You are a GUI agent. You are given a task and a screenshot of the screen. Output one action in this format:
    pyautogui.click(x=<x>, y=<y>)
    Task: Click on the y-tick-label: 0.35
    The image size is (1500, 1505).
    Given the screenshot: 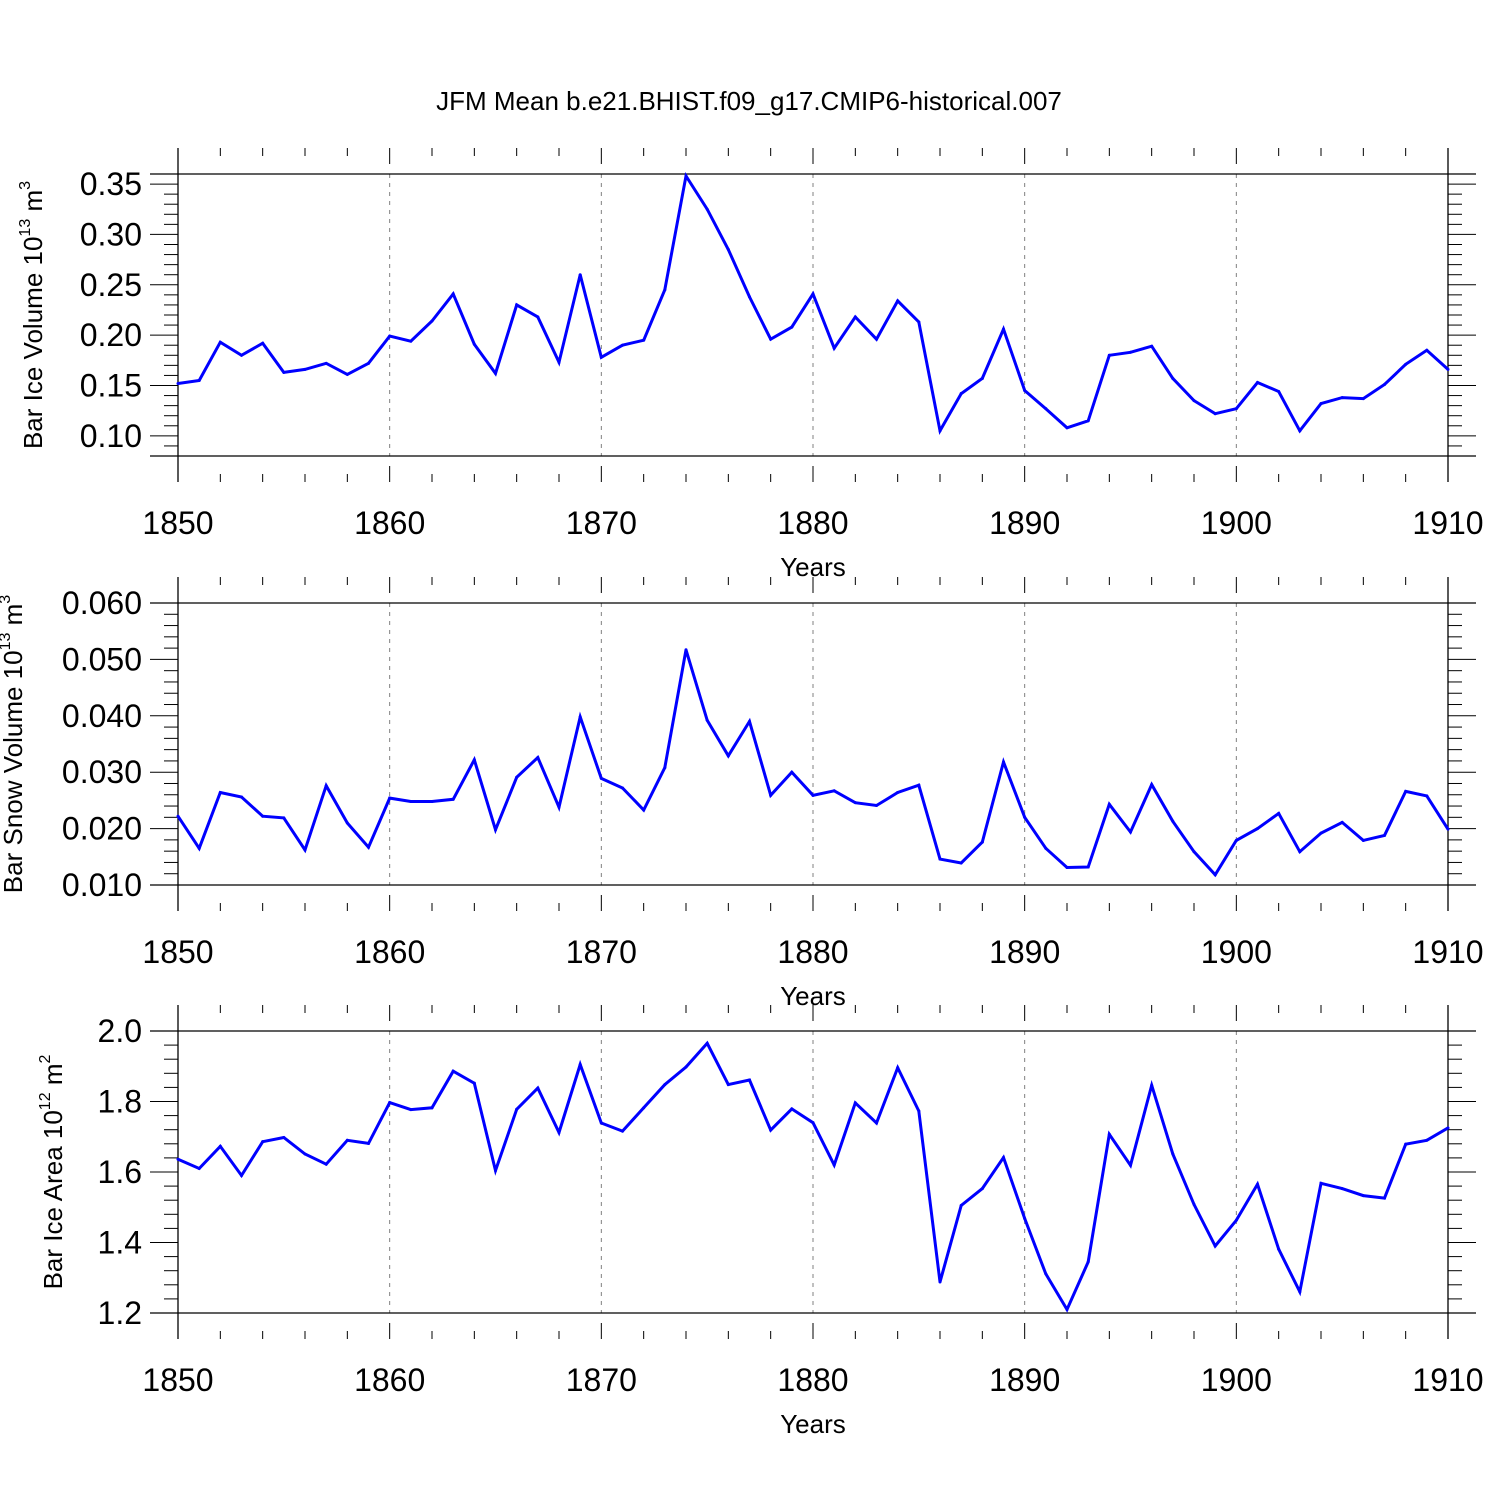 What is the action you would take?
    pyautogui.click(x=111, y=184)
    